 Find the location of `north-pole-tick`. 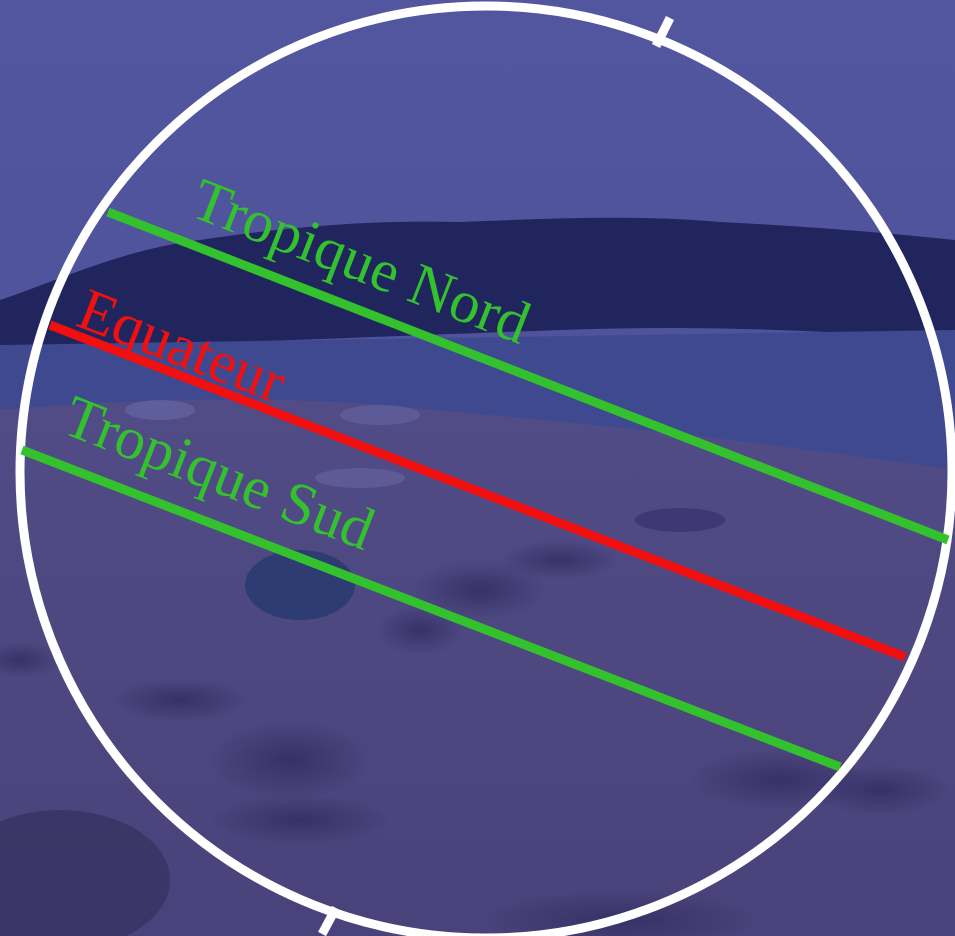

north-pole-tick is located at coordinates (663, 32).